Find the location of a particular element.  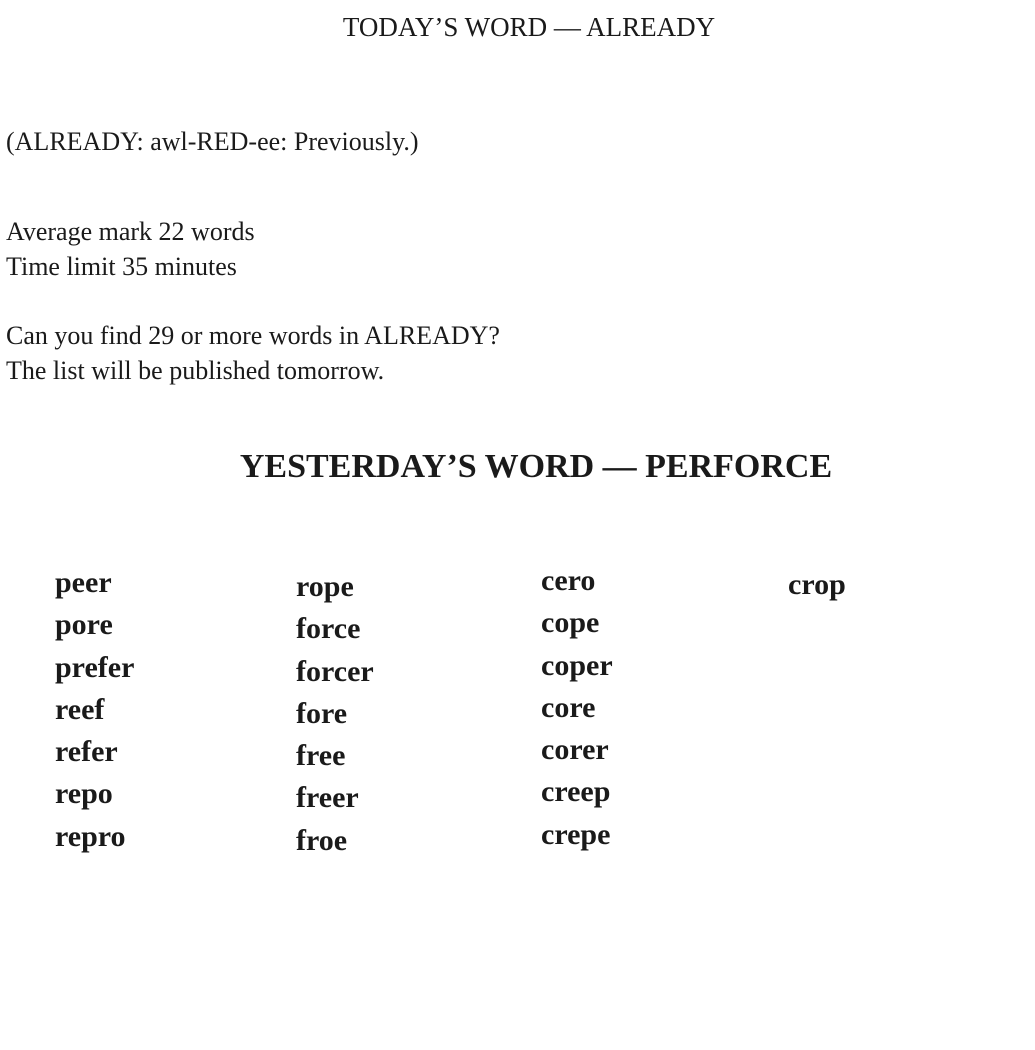

word: forcer is located at coordinates (335, 671).